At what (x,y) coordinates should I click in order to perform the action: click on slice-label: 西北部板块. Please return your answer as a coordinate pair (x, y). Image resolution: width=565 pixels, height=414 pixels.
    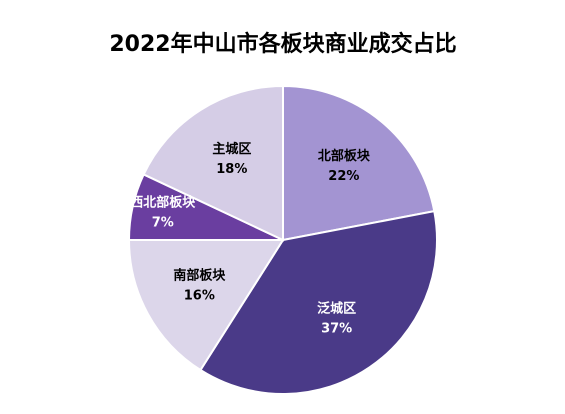
    Looking at the image, I should click on (163, 203).